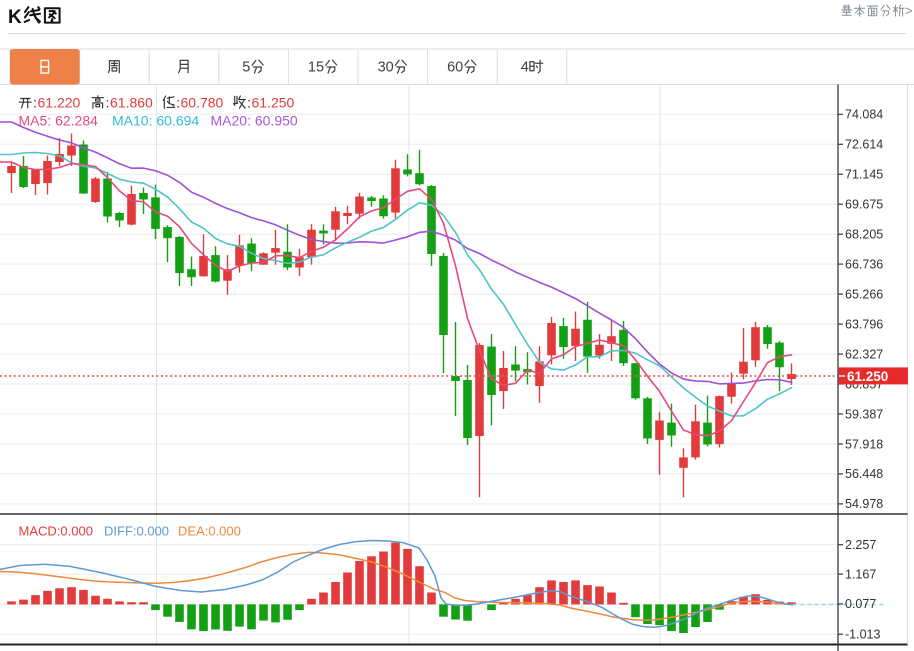  What do you see at coordinates (254, 121) in the screenshot?
I see `svg-text: MA20: 60.950` at bounding box center [254, 121].